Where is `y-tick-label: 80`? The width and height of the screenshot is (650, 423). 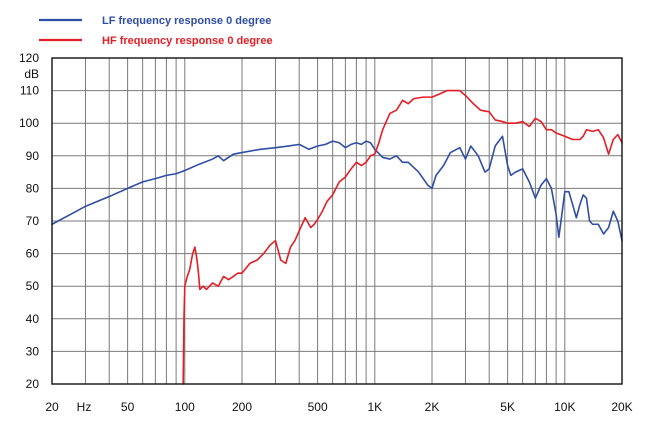
y-tick-label: 80 is located at coordinates (33, 188).